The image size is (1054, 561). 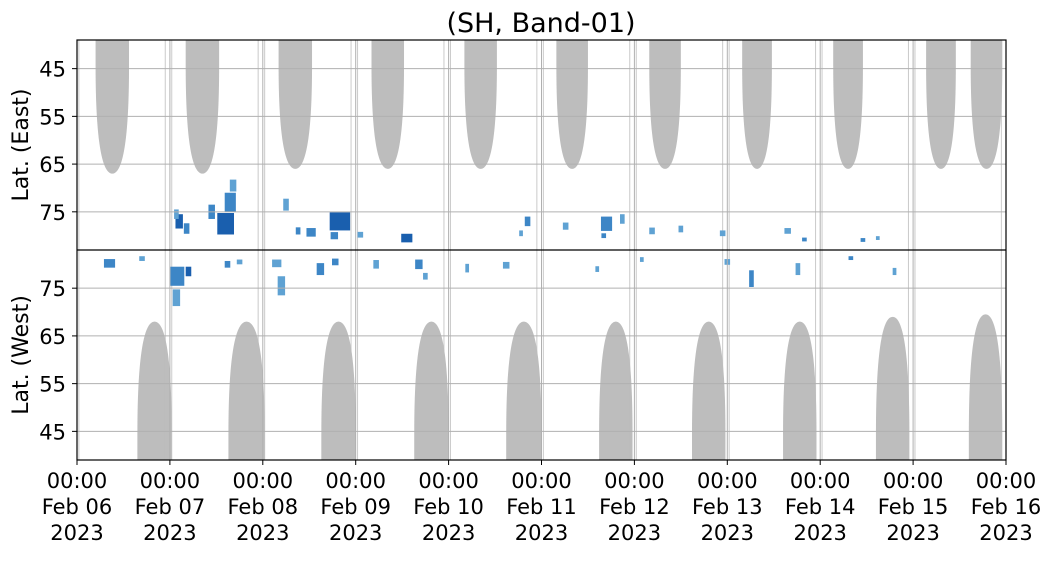 I want to click on x-tick-label-day: Feb 09, so click(x=355, y=507).